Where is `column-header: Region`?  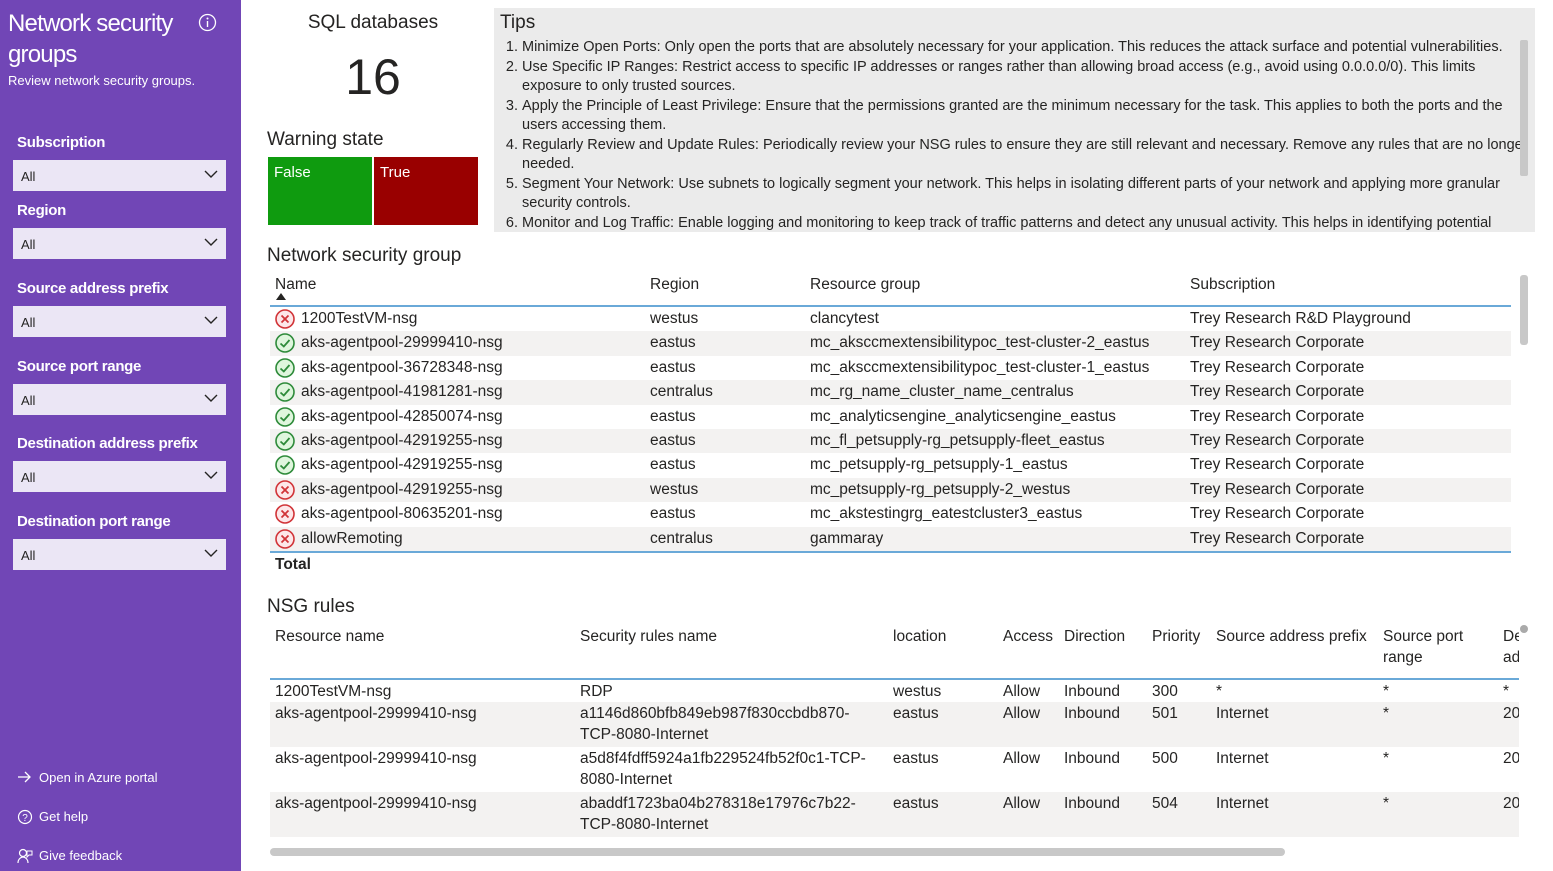 column-header: Region is located at coordinates (675, 284).